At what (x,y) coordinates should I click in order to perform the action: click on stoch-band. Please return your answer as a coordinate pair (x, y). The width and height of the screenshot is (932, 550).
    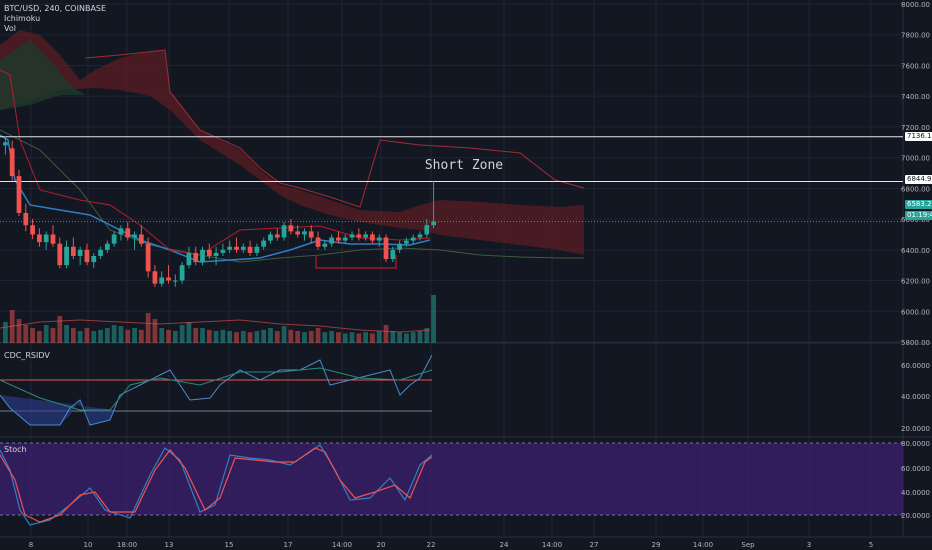
    Looking at the image, I should click on (451, 479).